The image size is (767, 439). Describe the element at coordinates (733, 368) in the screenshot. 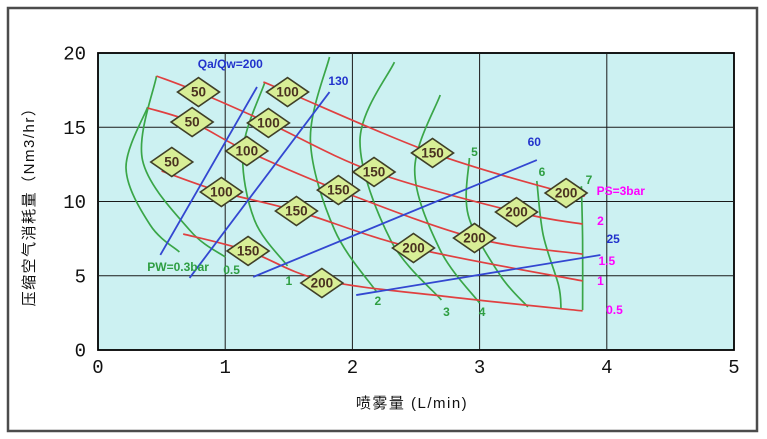

I see `x-tick-label: 5` at that location.